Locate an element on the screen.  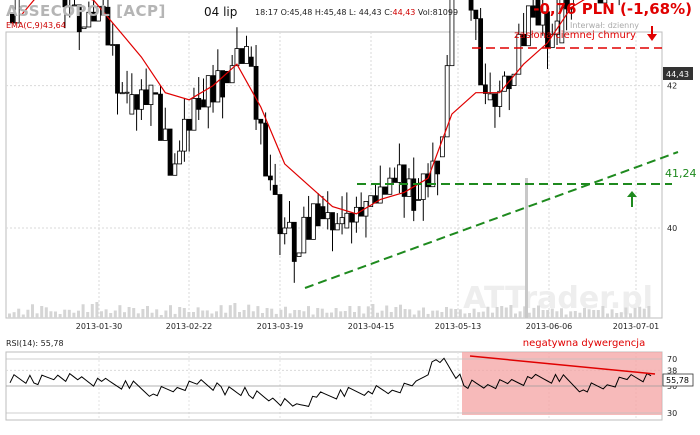
x-tick-label: 2013-07-01 is located at coordinates (636, 326).